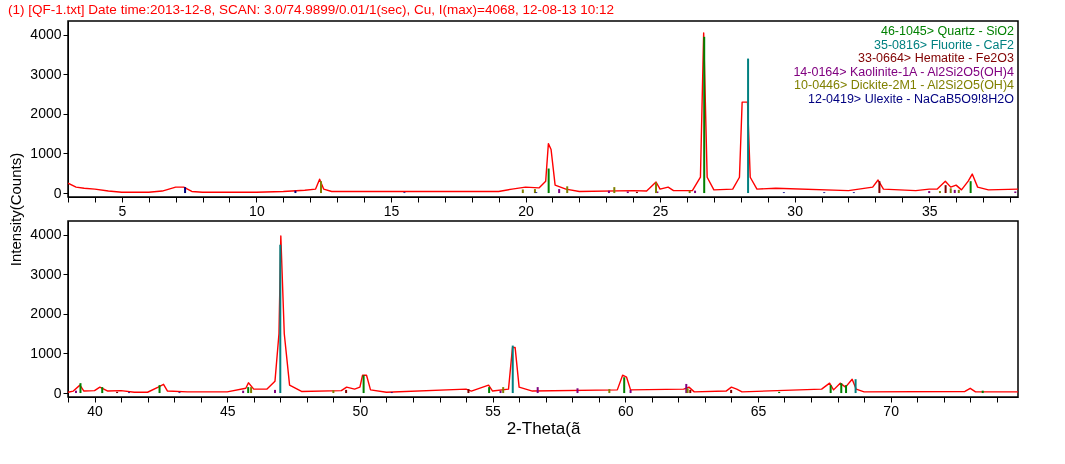 The width and height of the screenshot is (1065, 464). Describe the element at coordinates (95, 410) in the screenshot. I see `x-tick-label: 40` at that location.